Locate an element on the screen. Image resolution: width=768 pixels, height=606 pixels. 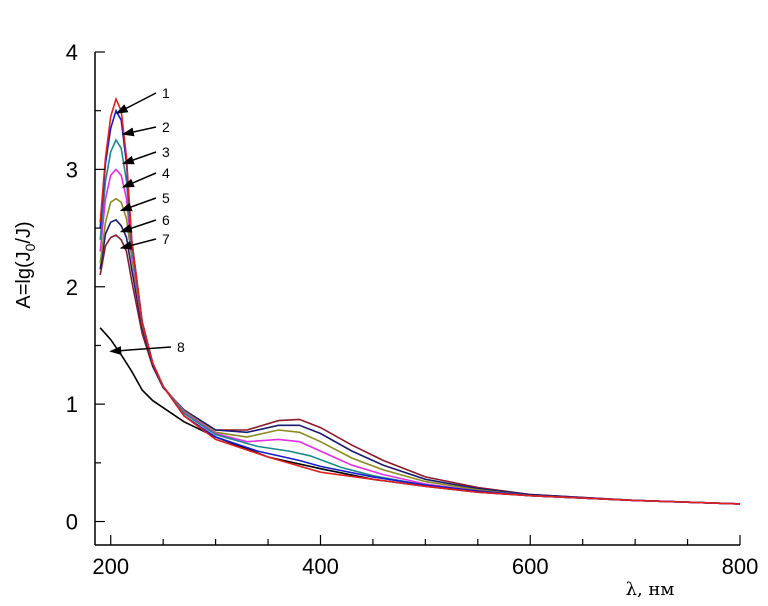
series-5-arrow is located at coordinates (138, 204).